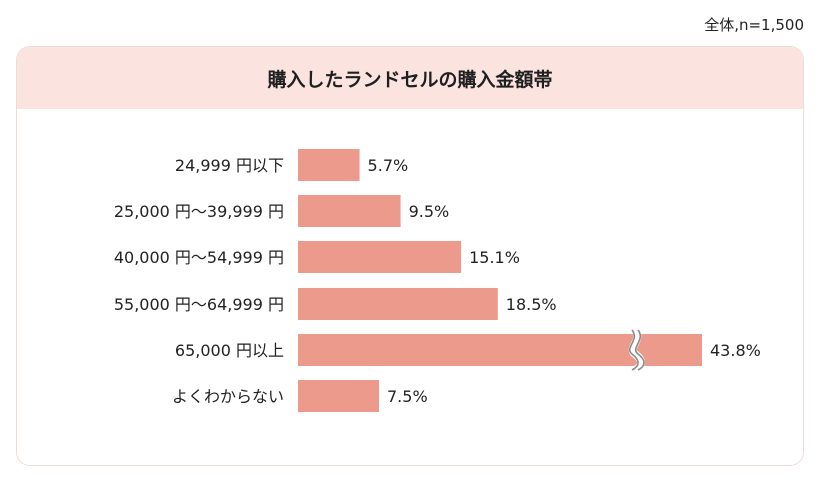 This screenshot has height=480, width=824. Describe the element at coordinates (199, 304) in the screenshot. I see `category-label: 55,000 円〜64,999 円` at that location.